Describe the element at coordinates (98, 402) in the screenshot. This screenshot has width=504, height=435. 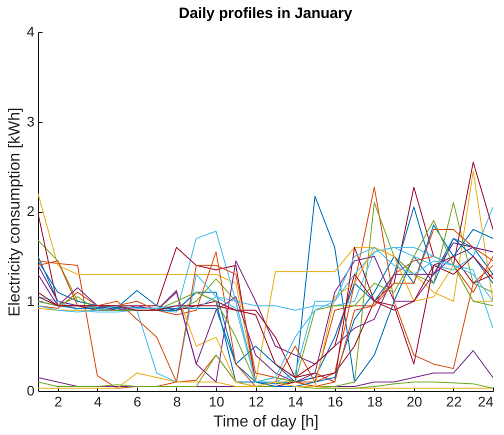
I see `x-tick-label: 4` at that location.